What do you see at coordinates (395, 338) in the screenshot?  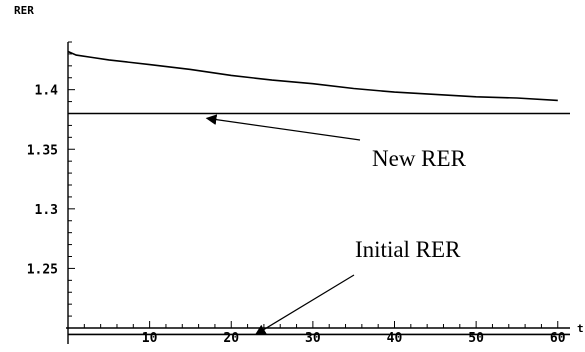 I see `x-tick-label: 40` at bounding box center [395, 338].